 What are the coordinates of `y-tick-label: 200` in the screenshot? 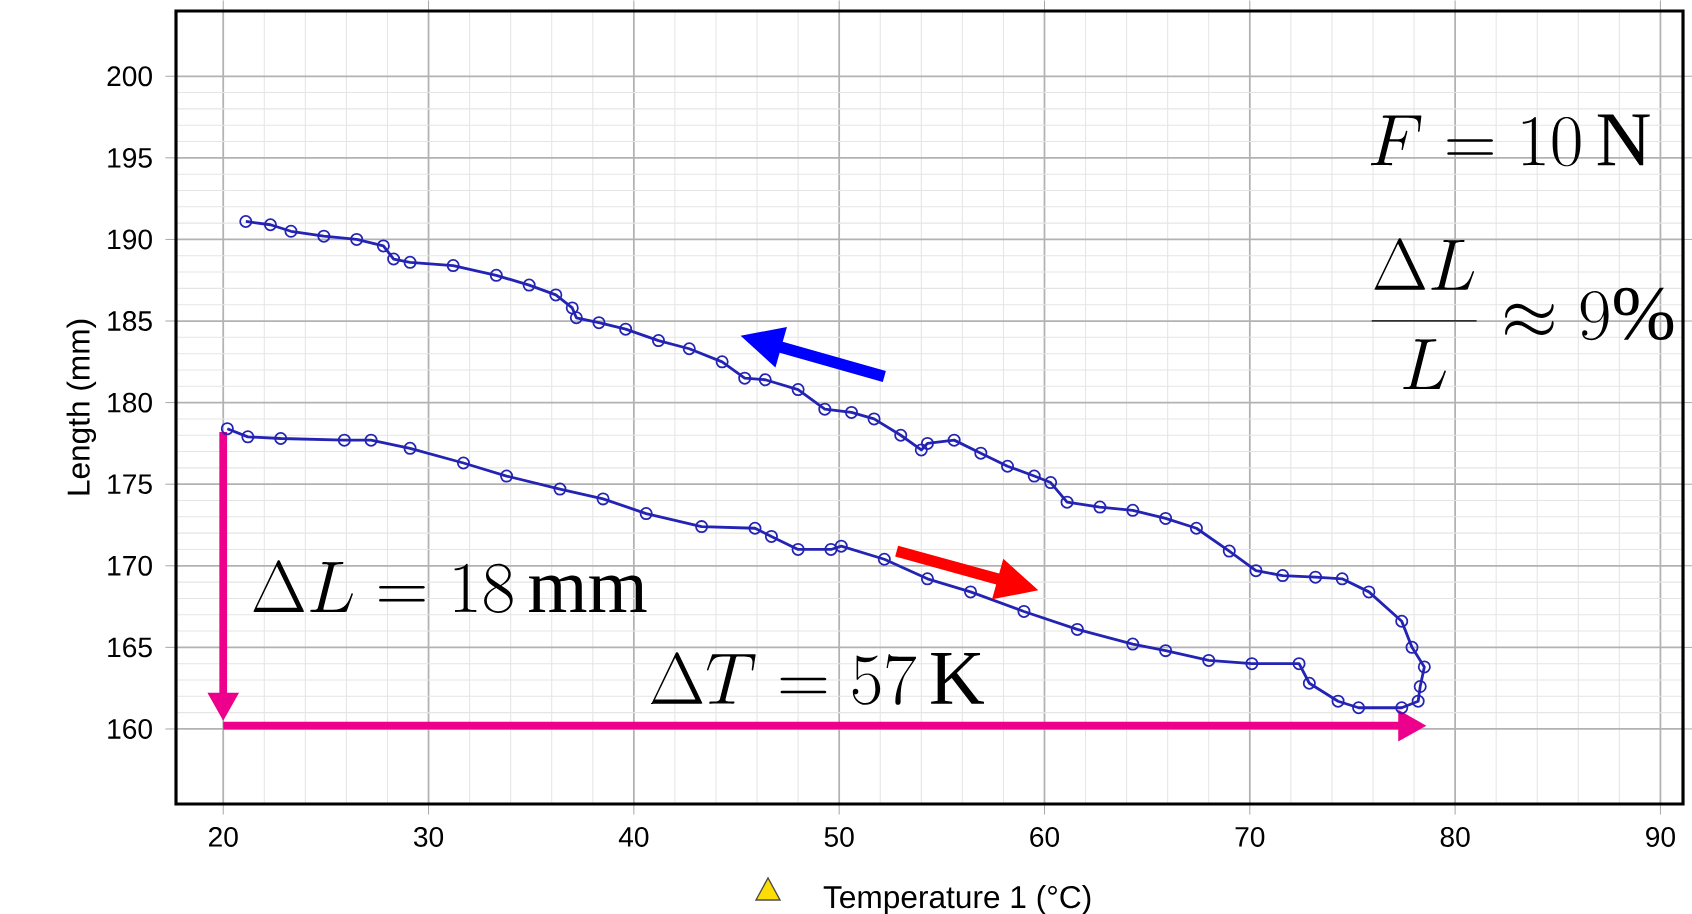 It's located at (129, 76).